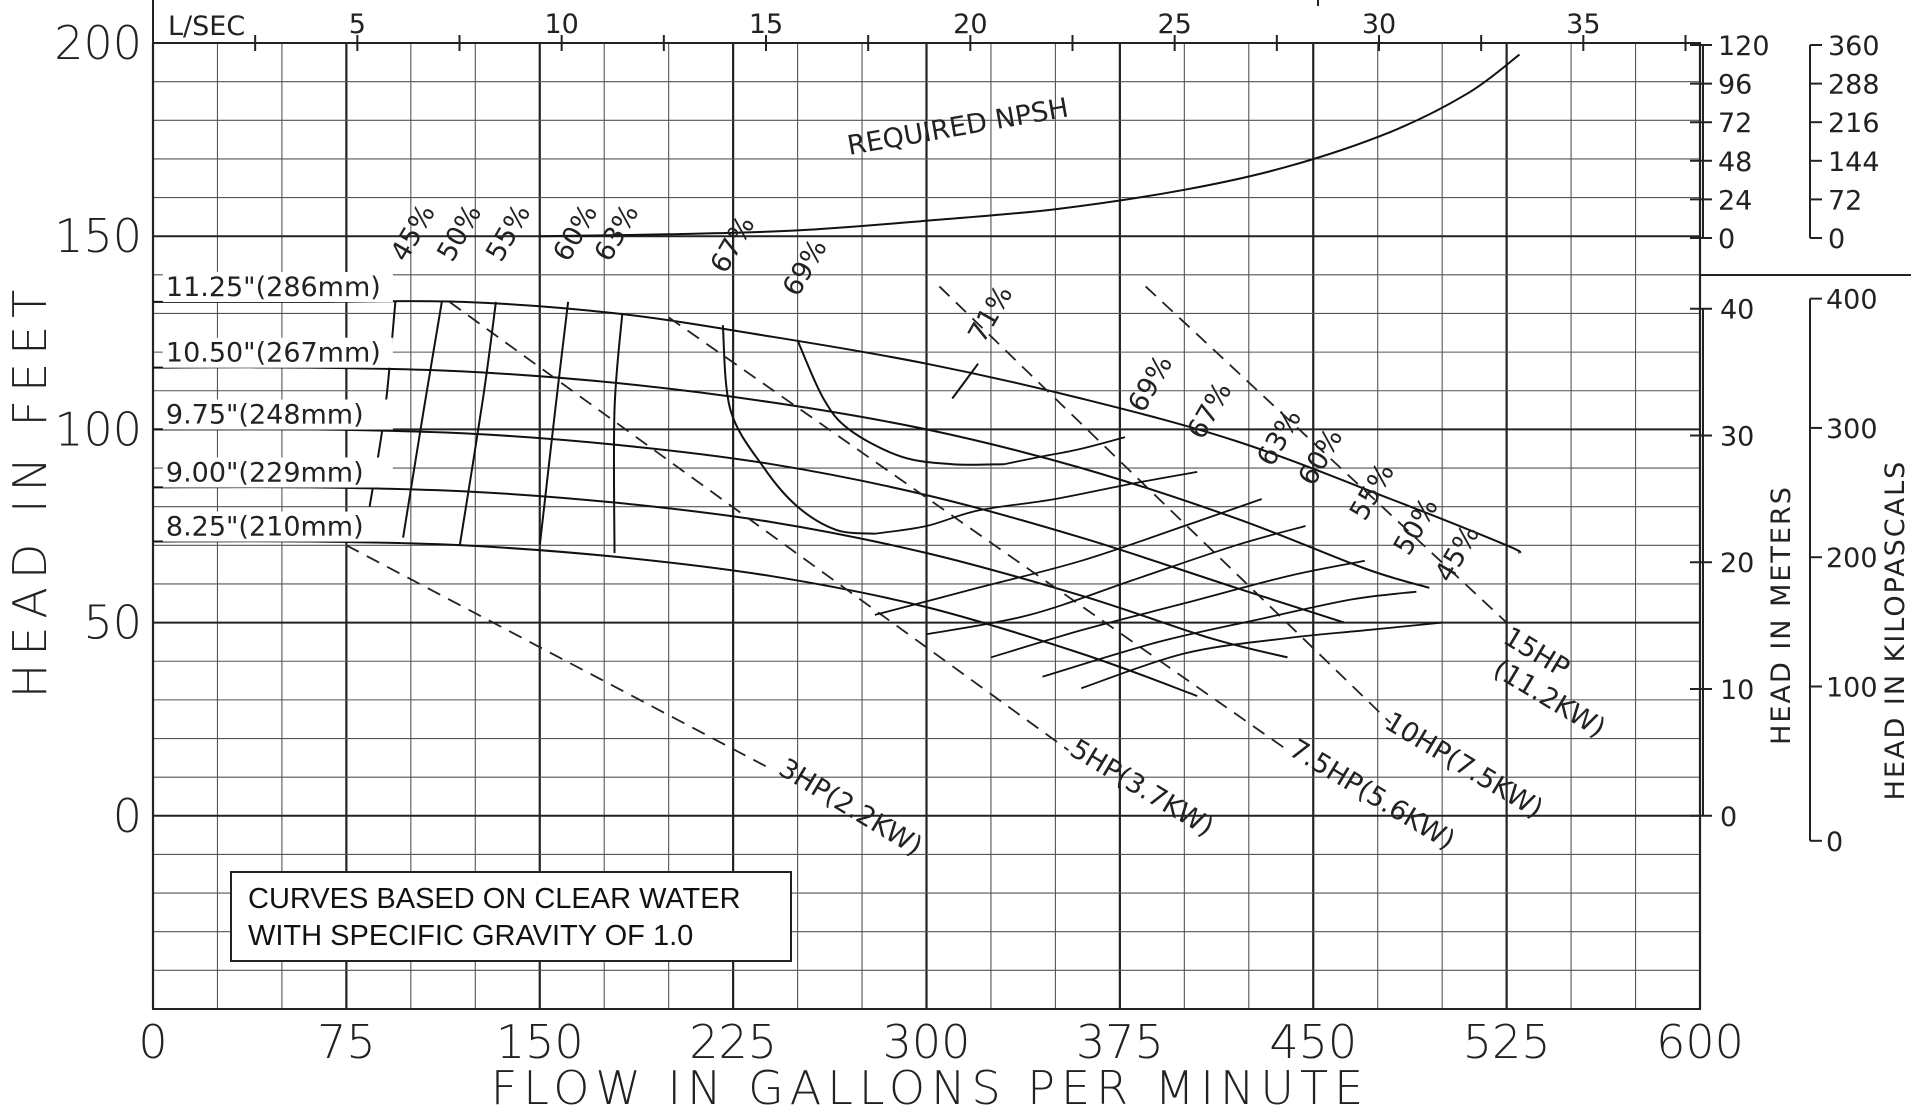  Describe the element at coordinates (459, 232) in the screenshot. I see `efficiency-label: 50%` at that location.